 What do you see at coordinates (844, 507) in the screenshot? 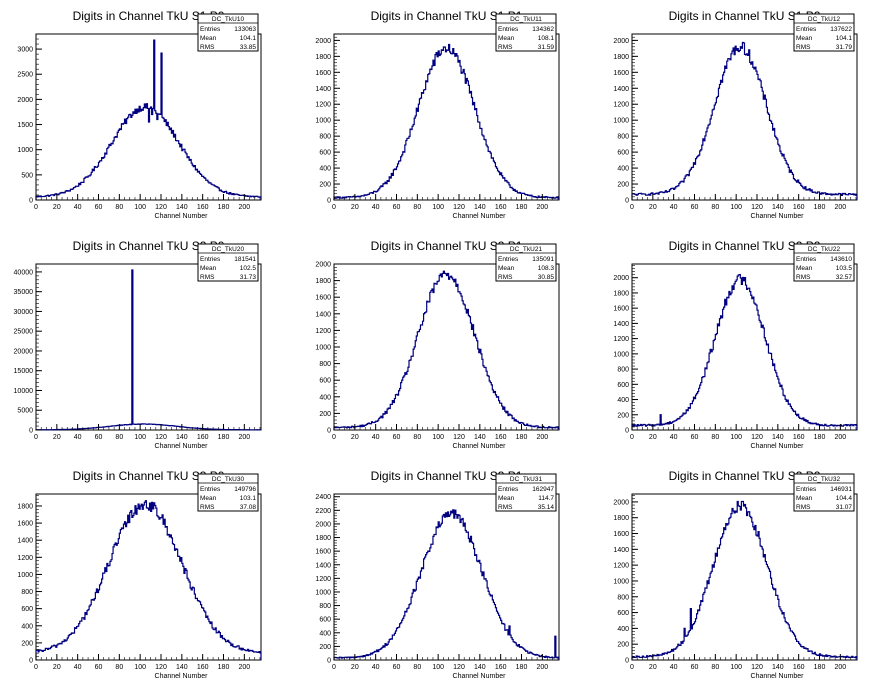
I see `stats-value-rms: 31.07` at bounding box center [844, 507].